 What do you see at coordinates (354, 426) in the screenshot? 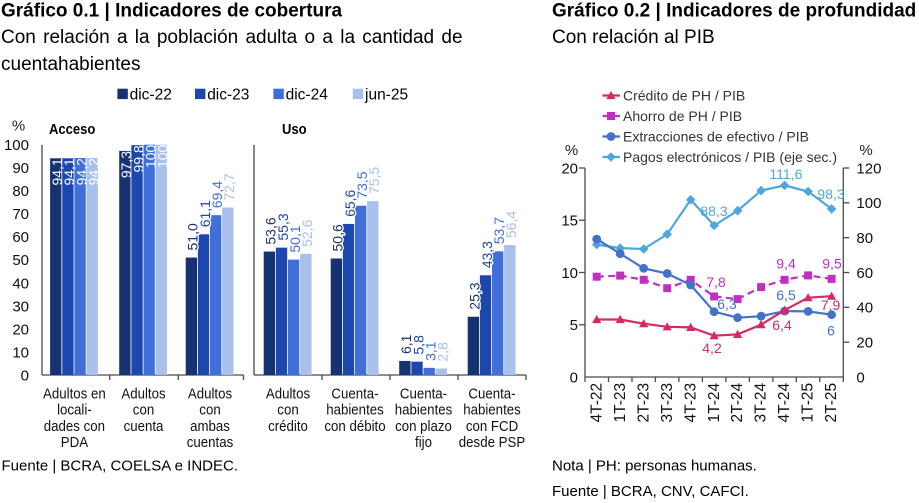
I see `svg-text: con débito` at bounding box center [354, 426].